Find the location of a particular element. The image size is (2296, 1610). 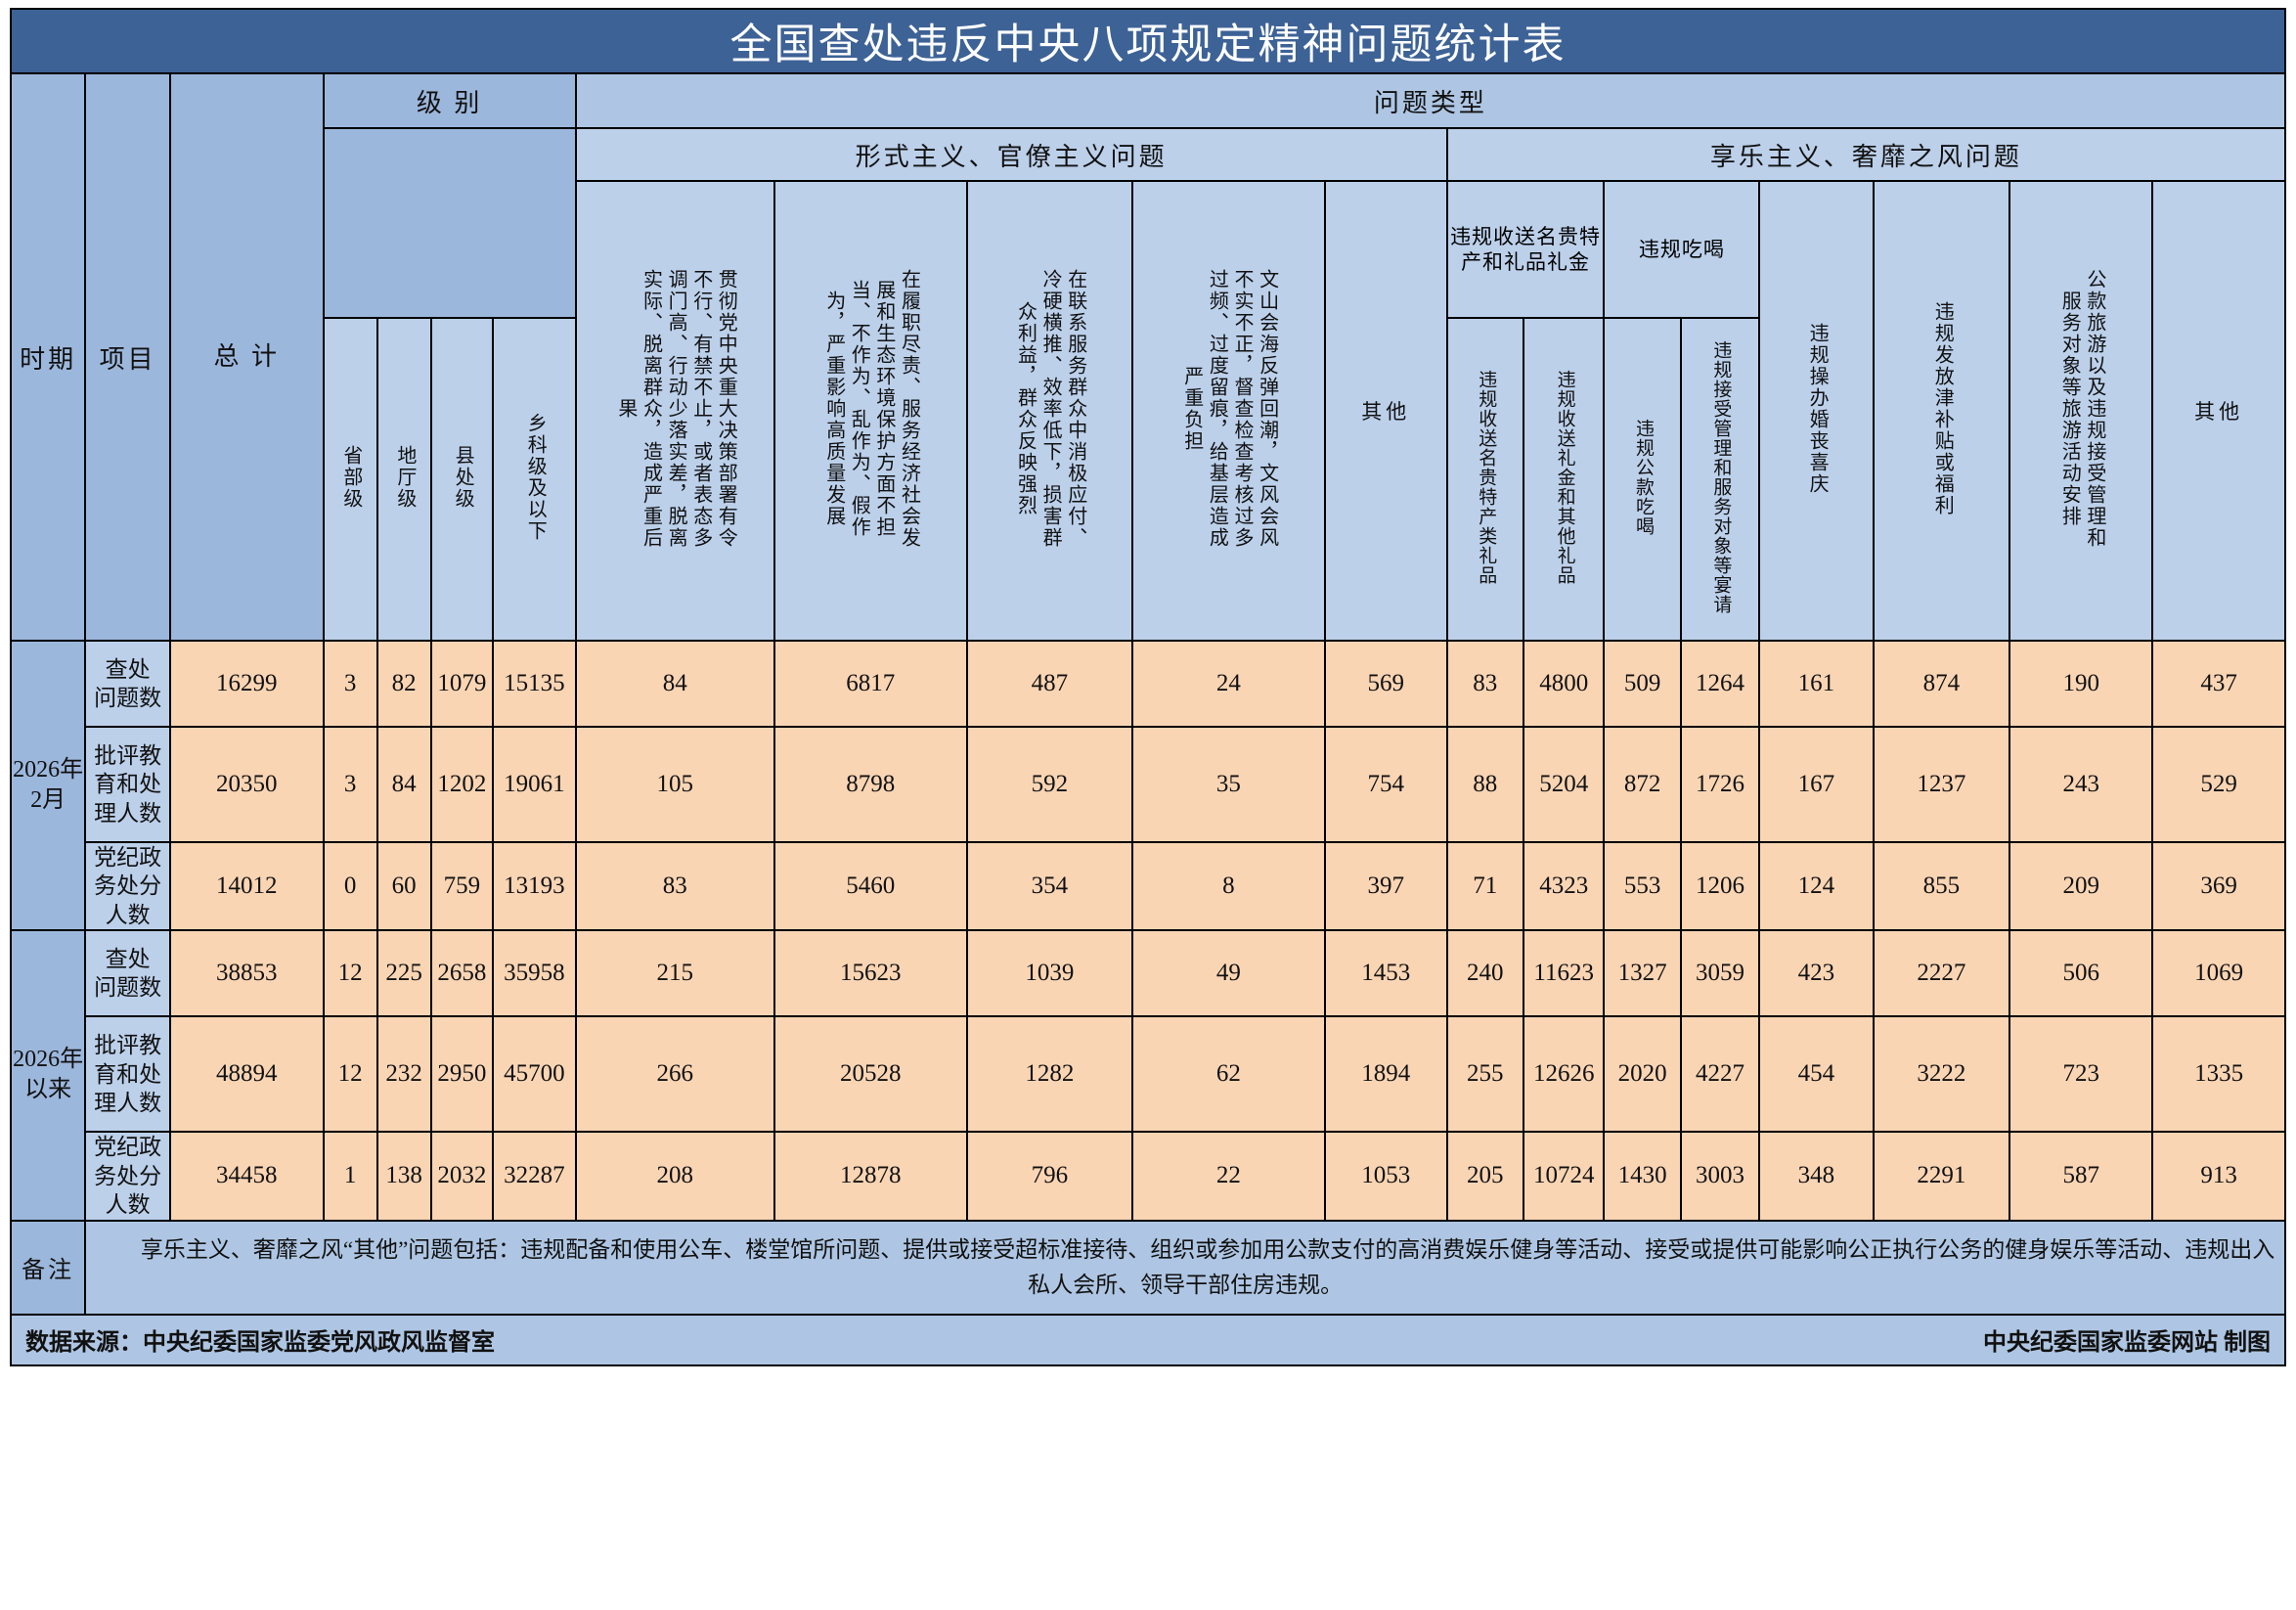

cell-formalism-other: 1053 is located at coordinates (1385, 1176).